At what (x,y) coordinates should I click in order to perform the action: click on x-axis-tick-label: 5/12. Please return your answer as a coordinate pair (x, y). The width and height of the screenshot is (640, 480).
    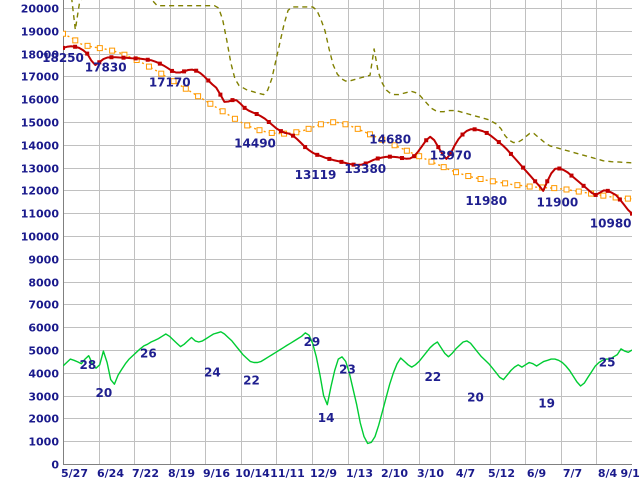
    Looking at the image, I should click on (501, 473).